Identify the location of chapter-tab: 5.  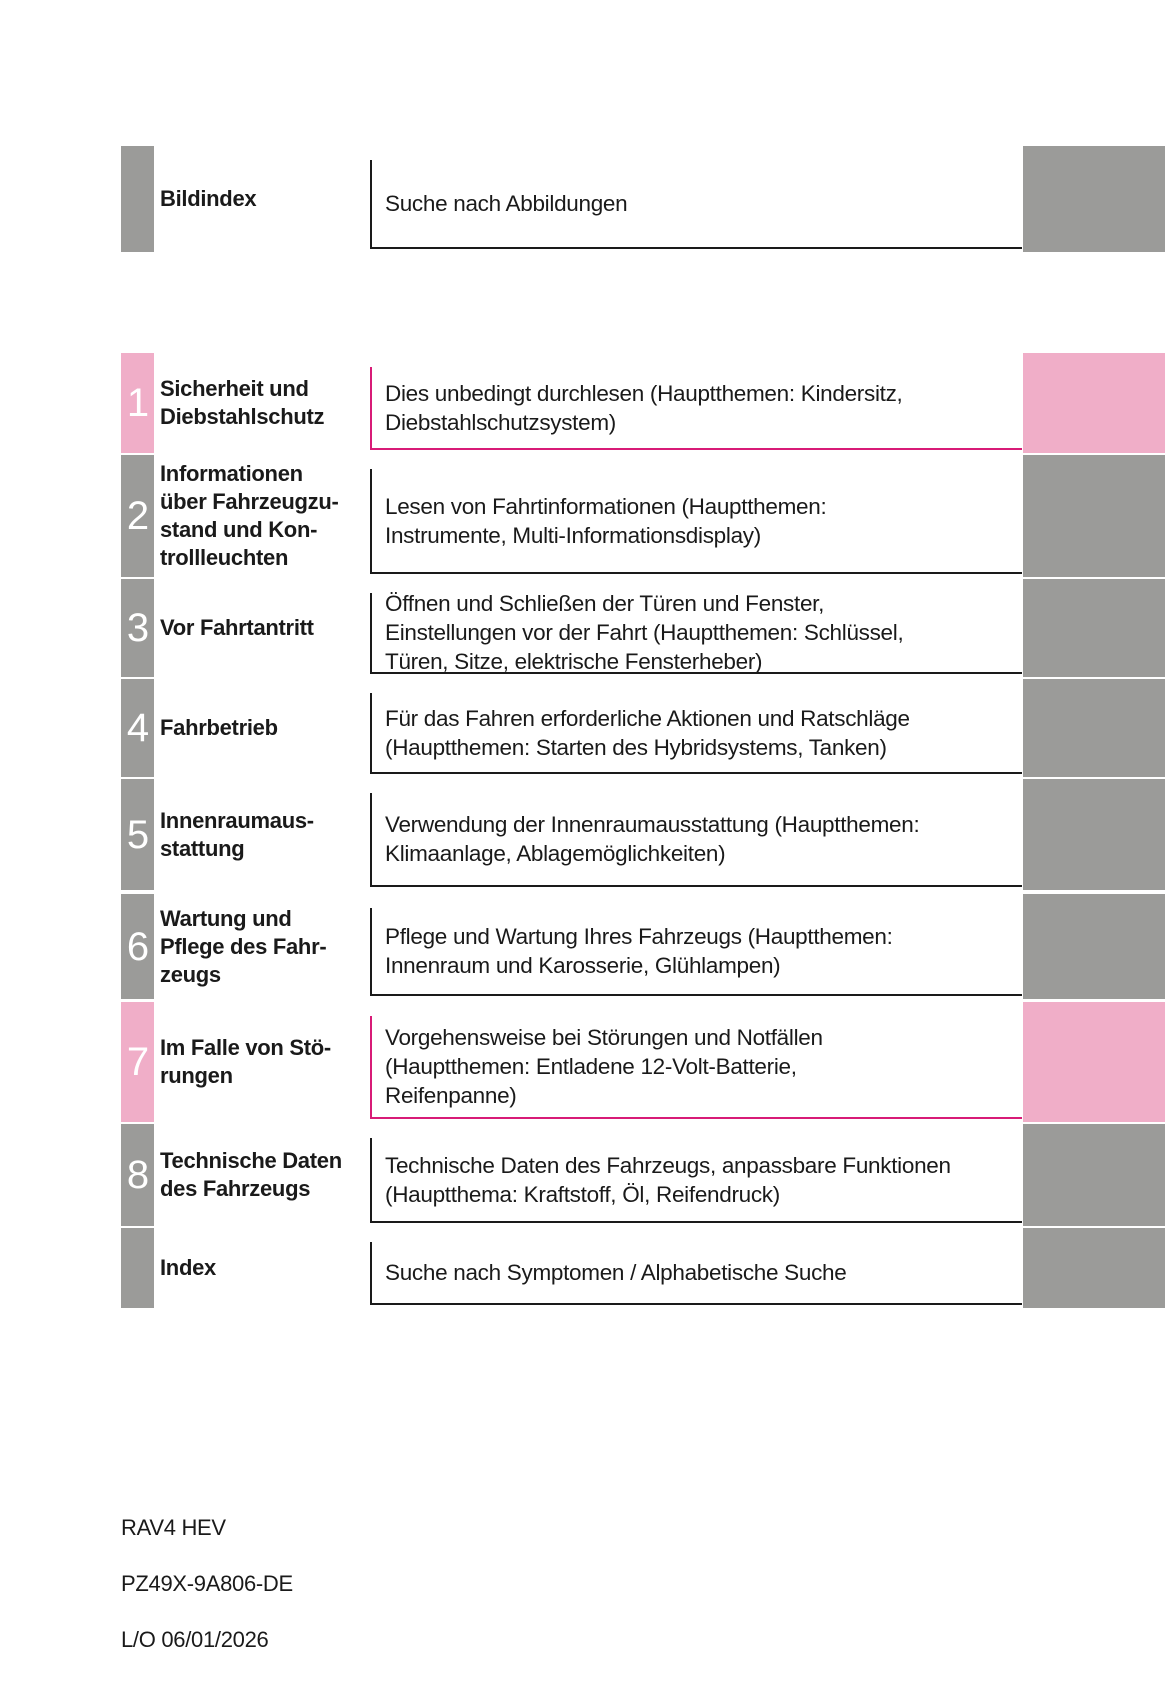
(137, 834).